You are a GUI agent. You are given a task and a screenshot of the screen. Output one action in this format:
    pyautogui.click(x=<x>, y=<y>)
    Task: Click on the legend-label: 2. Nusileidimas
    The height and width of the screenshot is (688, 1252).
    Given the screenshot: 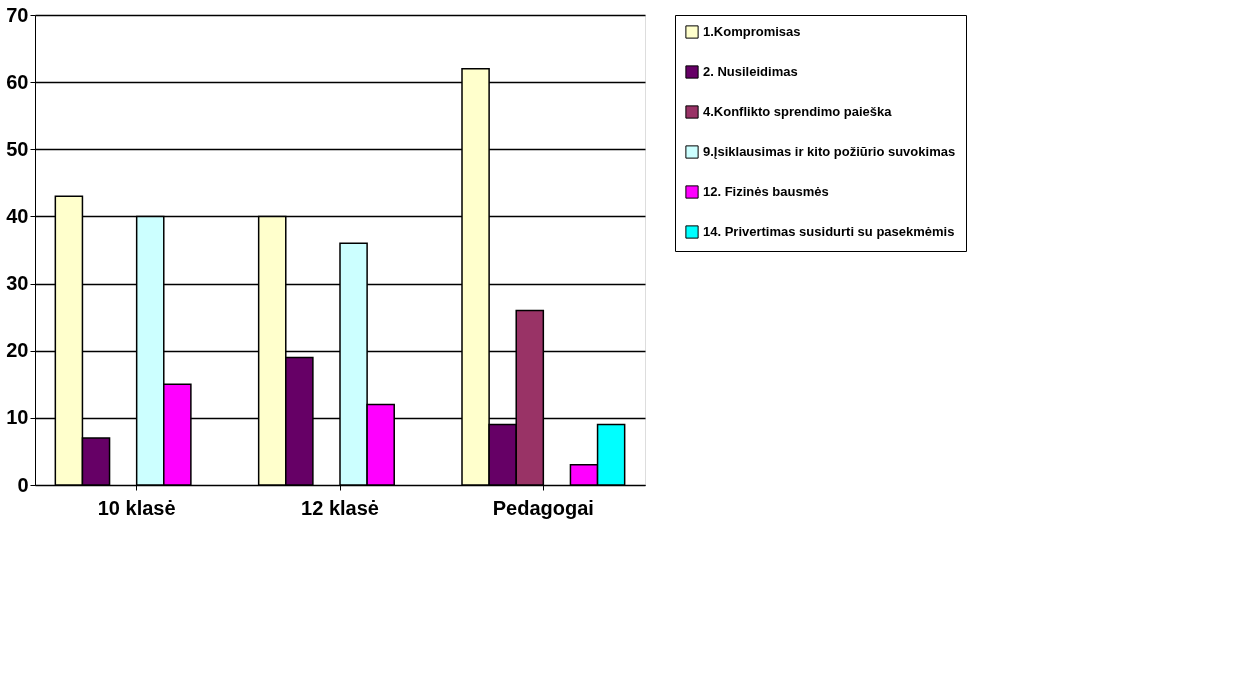 What is the action you would take?
    pyautogui.click(x=750, y=71)
    